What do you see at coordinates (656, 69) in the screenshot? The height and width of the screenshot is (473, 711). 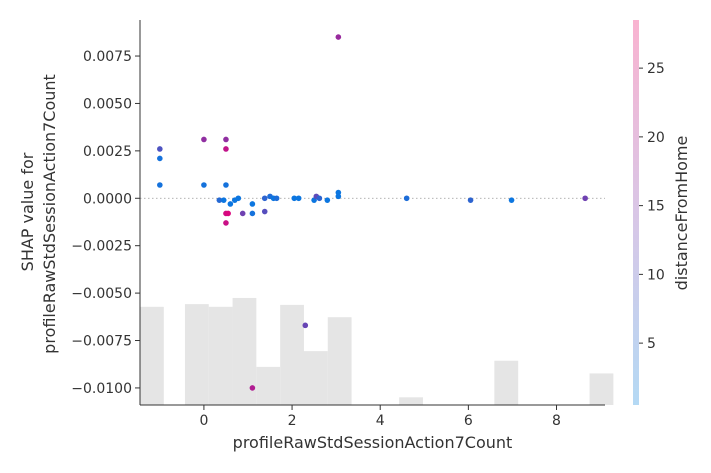 I see `colorbar-tick-label: 25` at bounding box center [656, 69].